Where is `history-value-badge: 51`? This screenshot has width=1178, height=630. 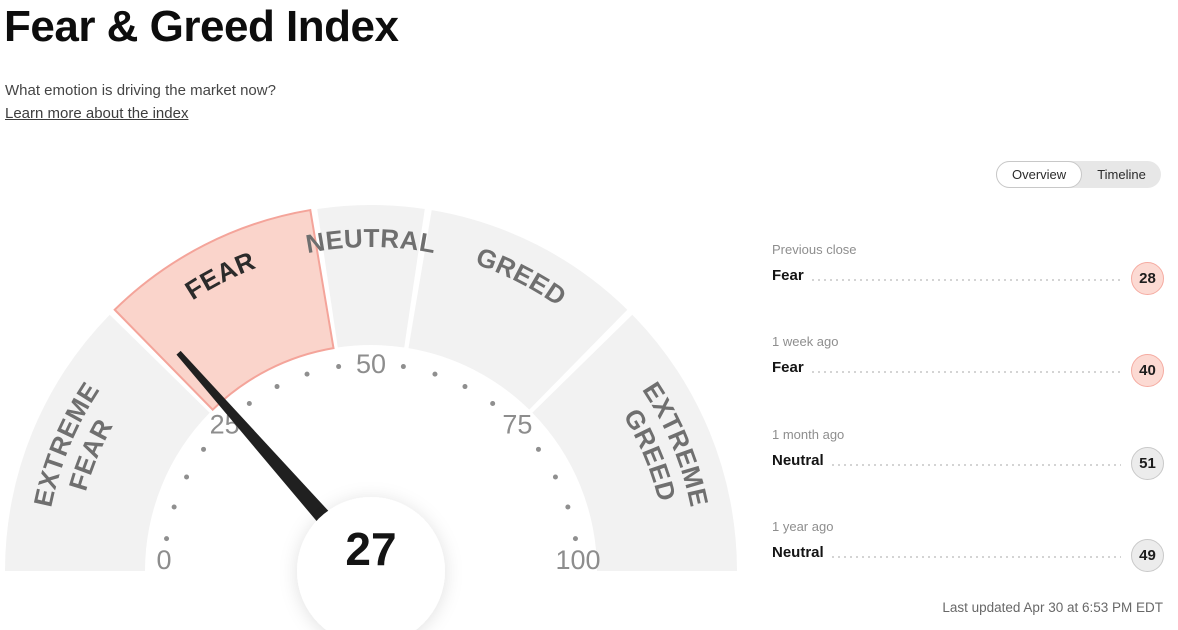
history-value-badge: 51 is located at coordinates (1147, 463).